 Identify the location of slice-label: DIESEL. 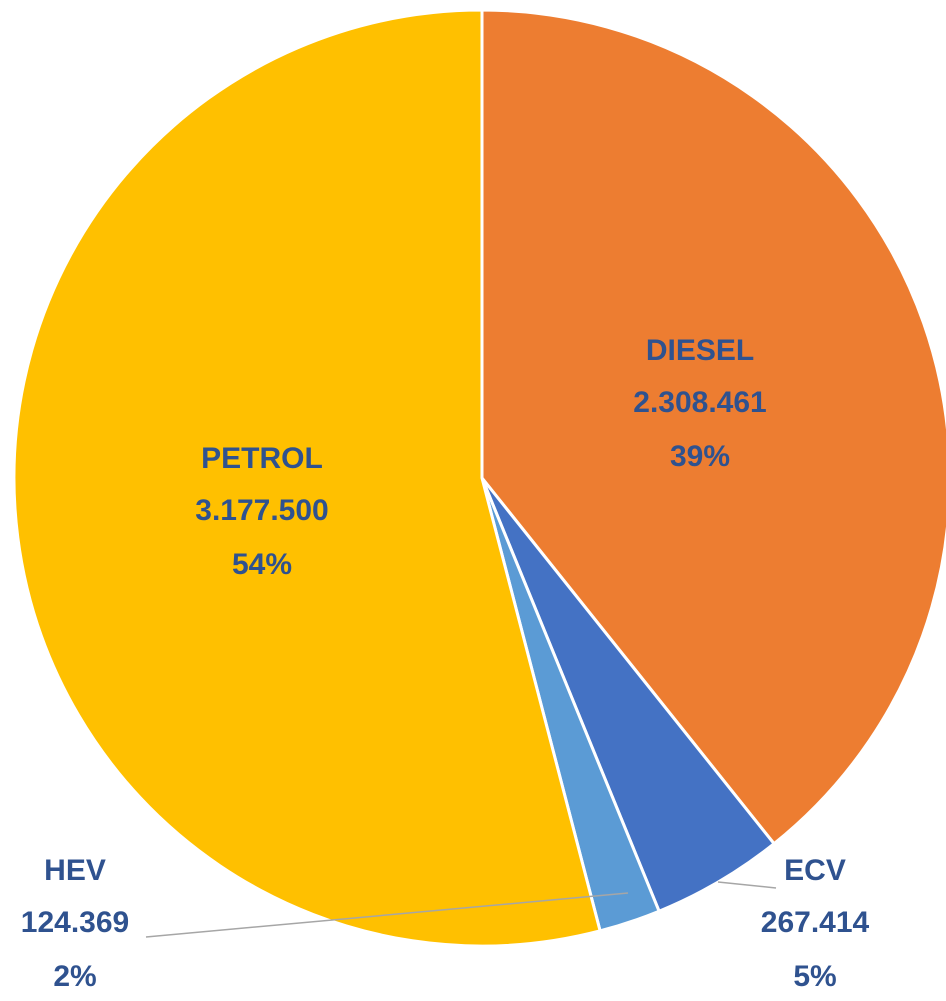
(700, 350).